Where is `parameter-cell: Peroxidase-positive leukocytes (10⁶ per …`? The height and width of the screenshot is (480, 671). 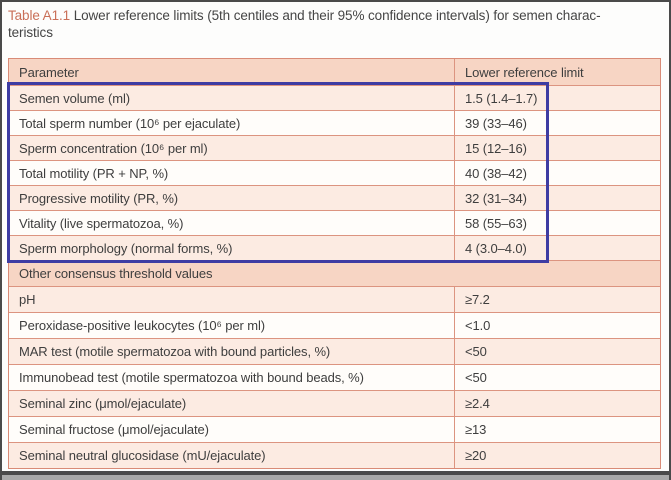
parameter-cell: Peroxidase-positive leukocytes (10⁶ per … is located at coordinates (142, 325).